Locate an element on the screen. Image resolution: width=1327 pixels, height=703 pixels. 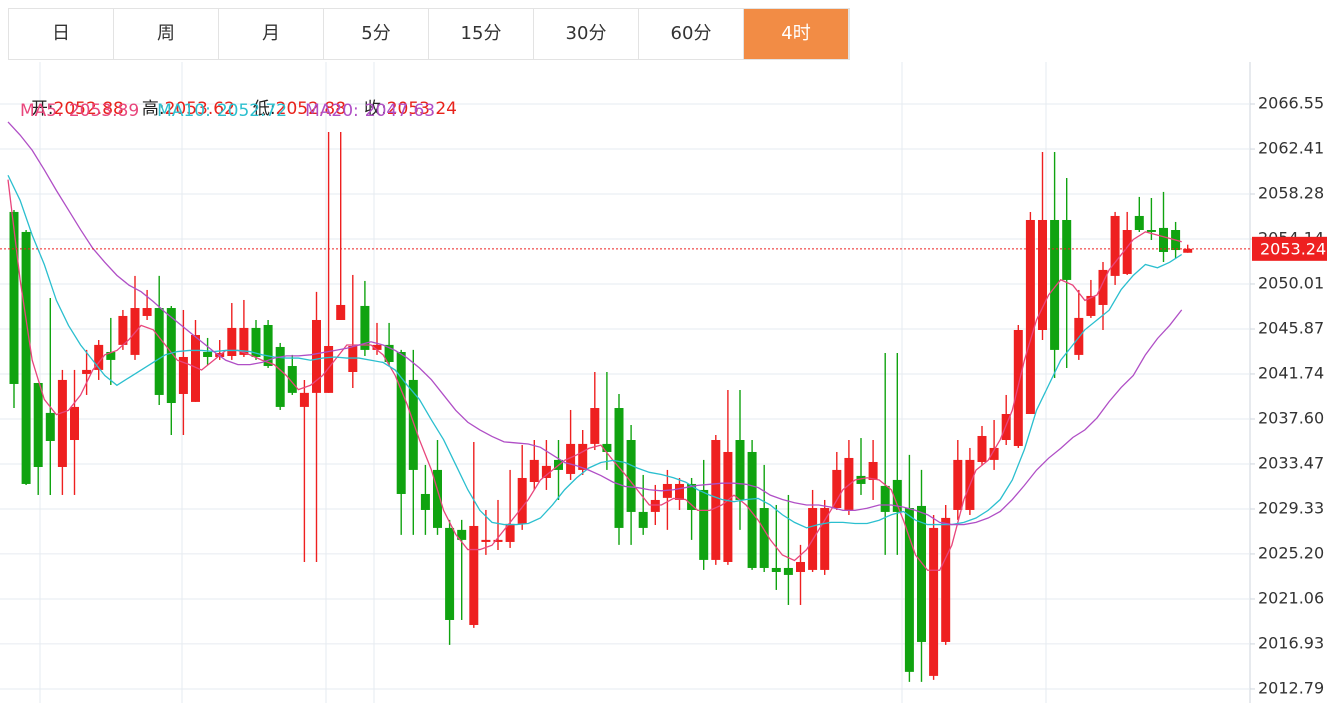
y-tick-label: 2050.01 is located at coordinates (1291, 282).